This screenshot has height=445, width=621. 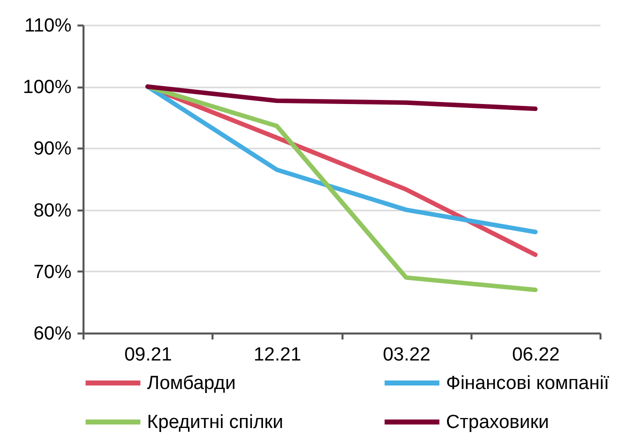 What do you see at coordinates (52, 272) in the screenshot?
I see `y-tick-label: 70%` at bounding box center [52, 272].